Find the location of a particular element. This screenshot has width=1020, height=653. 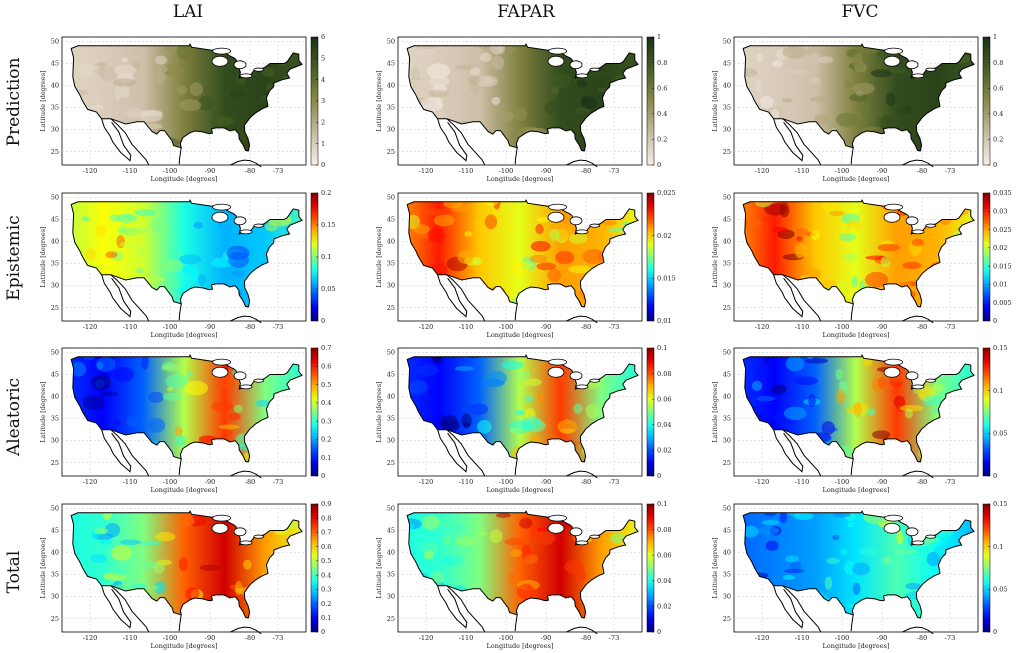

colorbar-tick-label: 0.4 is located at coordinates (326, 575).